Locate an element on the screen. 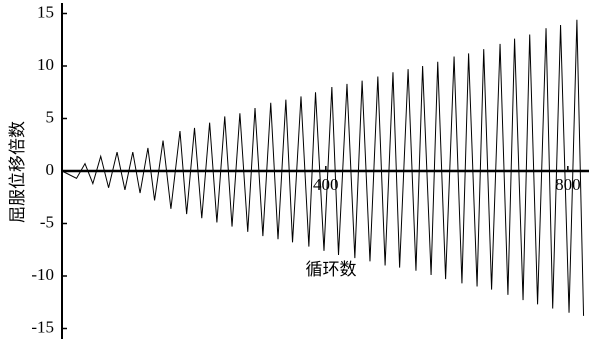  y-tick-label: -5 is located at coordinates (47, 221).